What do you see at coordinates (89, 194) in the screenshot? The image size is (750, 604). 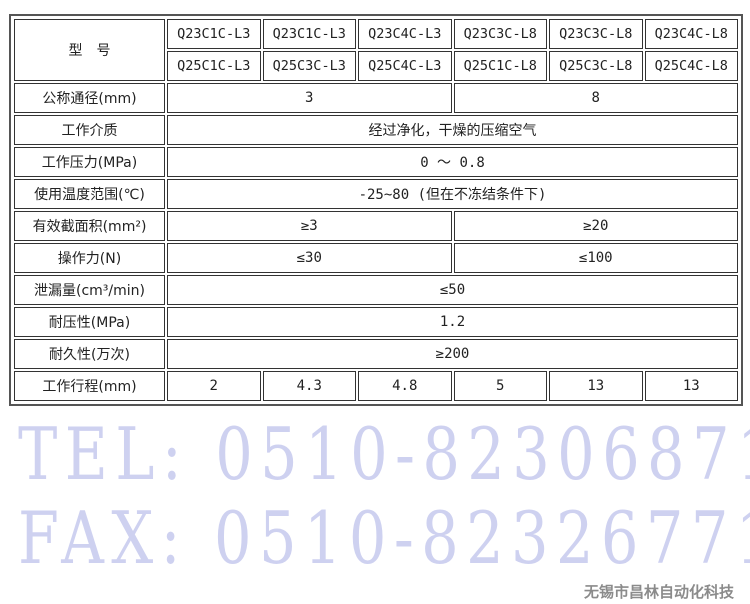 I see `row-label: 使用温度范围(℃)` at bounding box center [89, 194].